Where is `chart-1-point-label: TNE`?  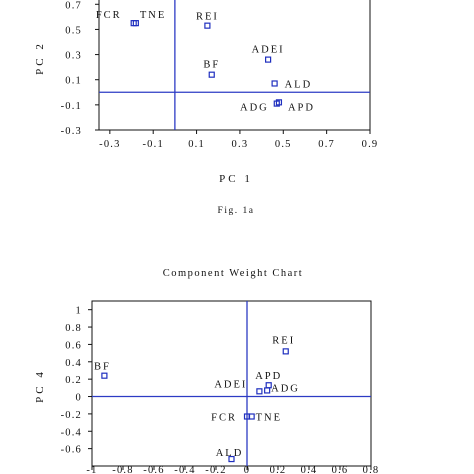 chart-1-point-label: TNE is located at coordinates (153, 15).